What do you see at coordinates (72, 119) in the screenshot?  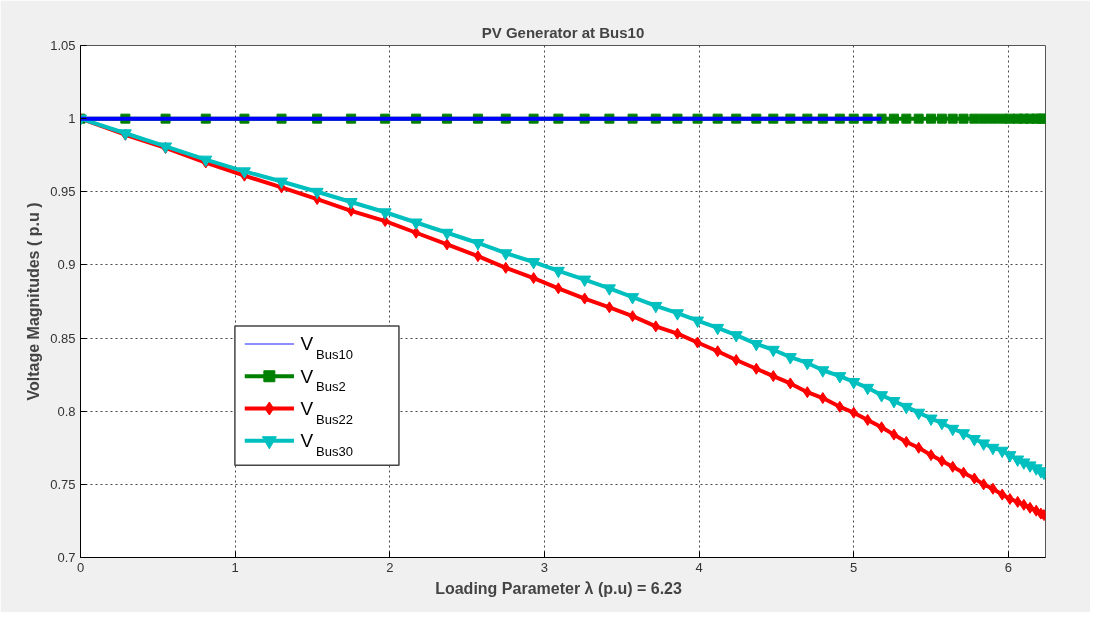 I see `y-tick-label: 1` at bounding box center [72, 119].